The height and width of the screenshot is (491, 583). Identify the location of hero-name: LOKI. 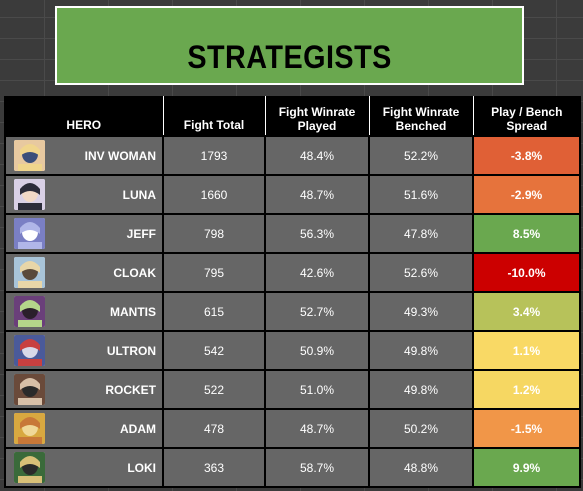
(141, 467).